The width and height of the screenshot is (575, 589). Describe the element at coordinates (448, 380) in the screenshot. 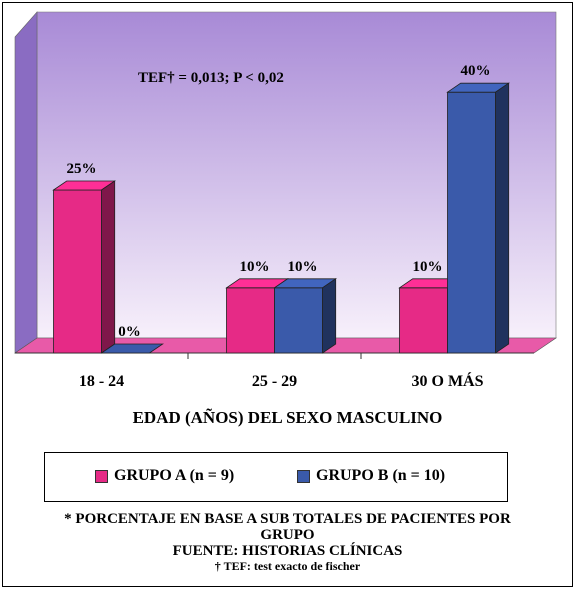

I see `x-tick-label: 30 O MÁS` at that location.